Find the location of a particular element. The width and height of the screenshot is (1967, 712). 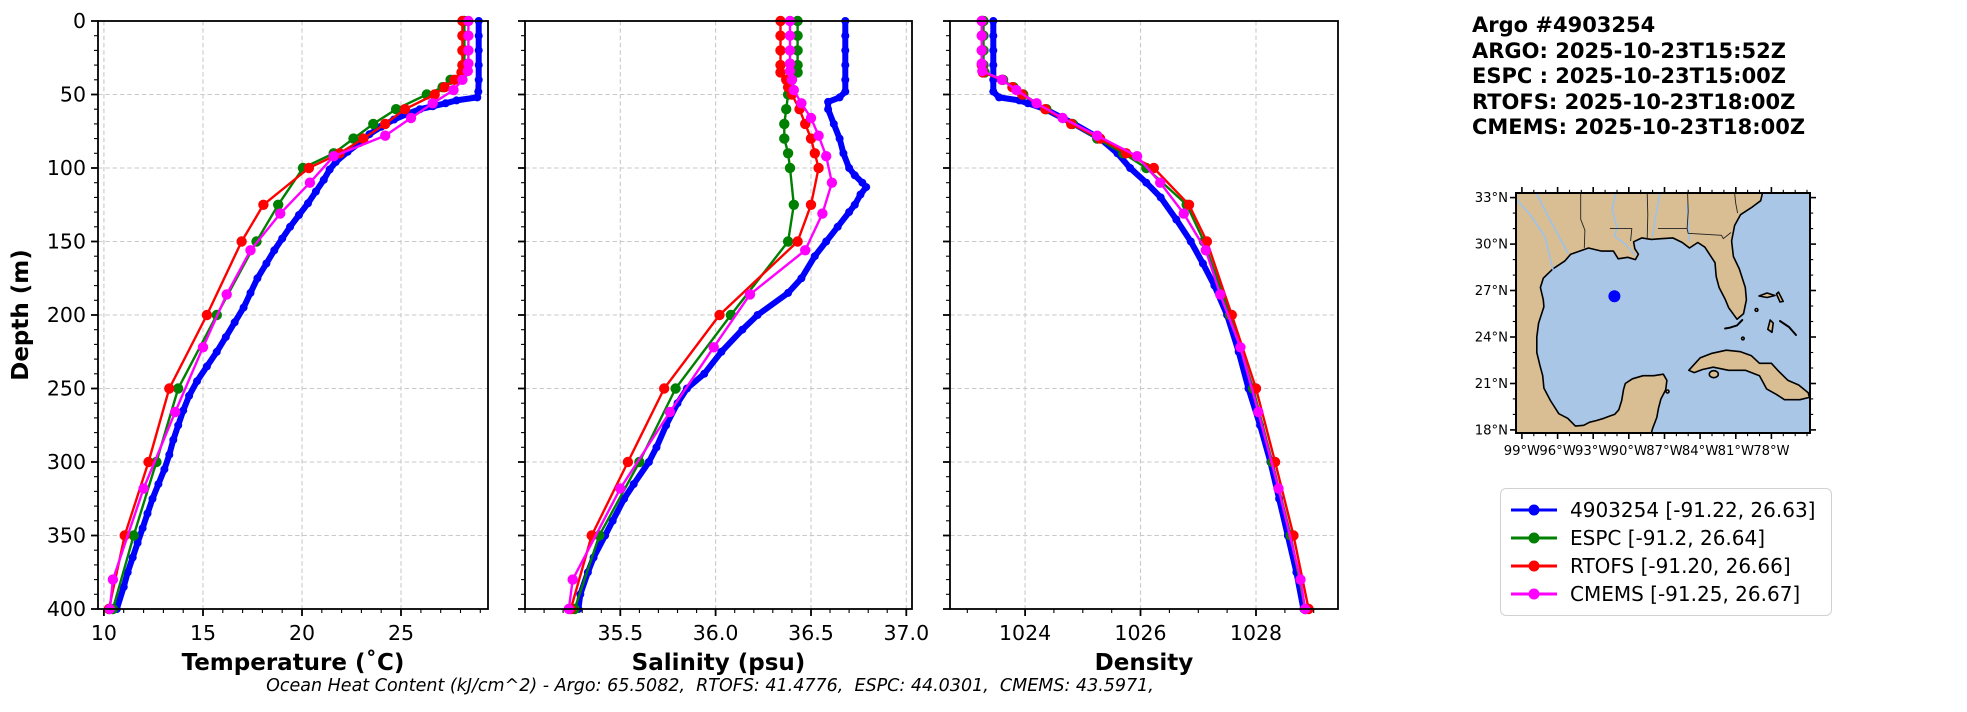

map-land-grand-bahama is located at coordinates (1767, 295).